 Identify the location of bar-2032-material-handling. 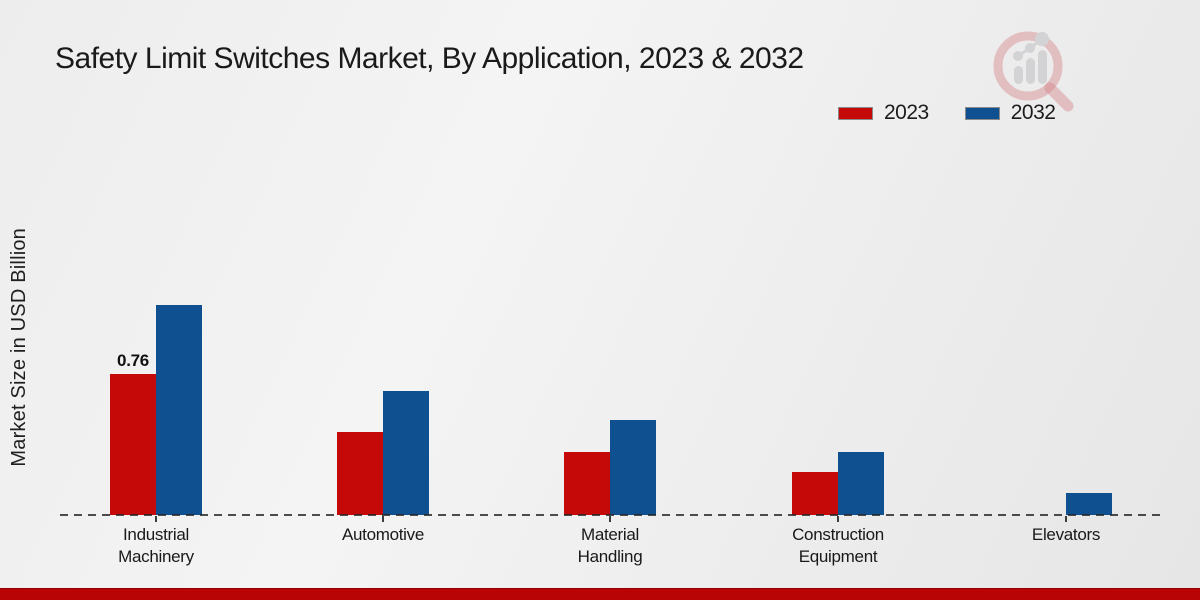
(633, 467).